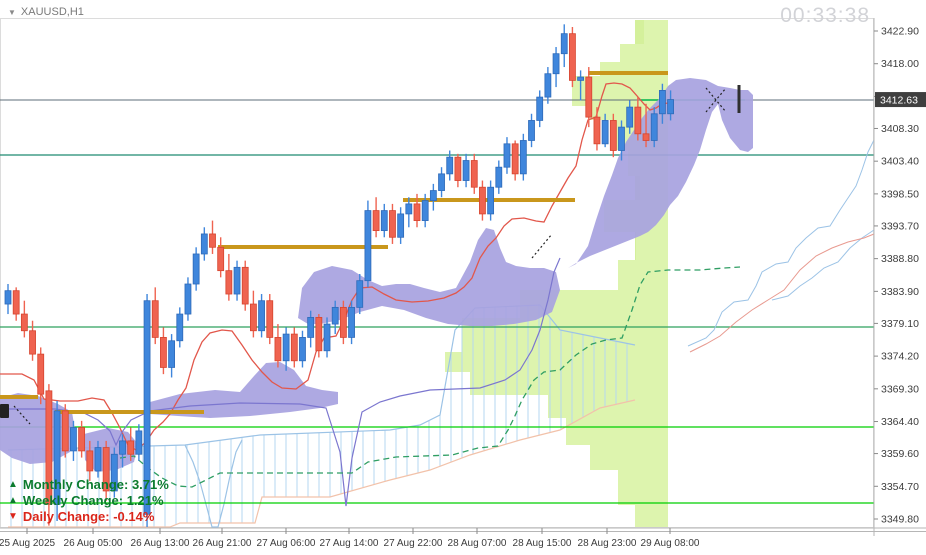 Image resolution: width=926 pixels, height=555 pixels. I want to click on time-tick-label: 28 Aug 23:00, so click(607, 543).